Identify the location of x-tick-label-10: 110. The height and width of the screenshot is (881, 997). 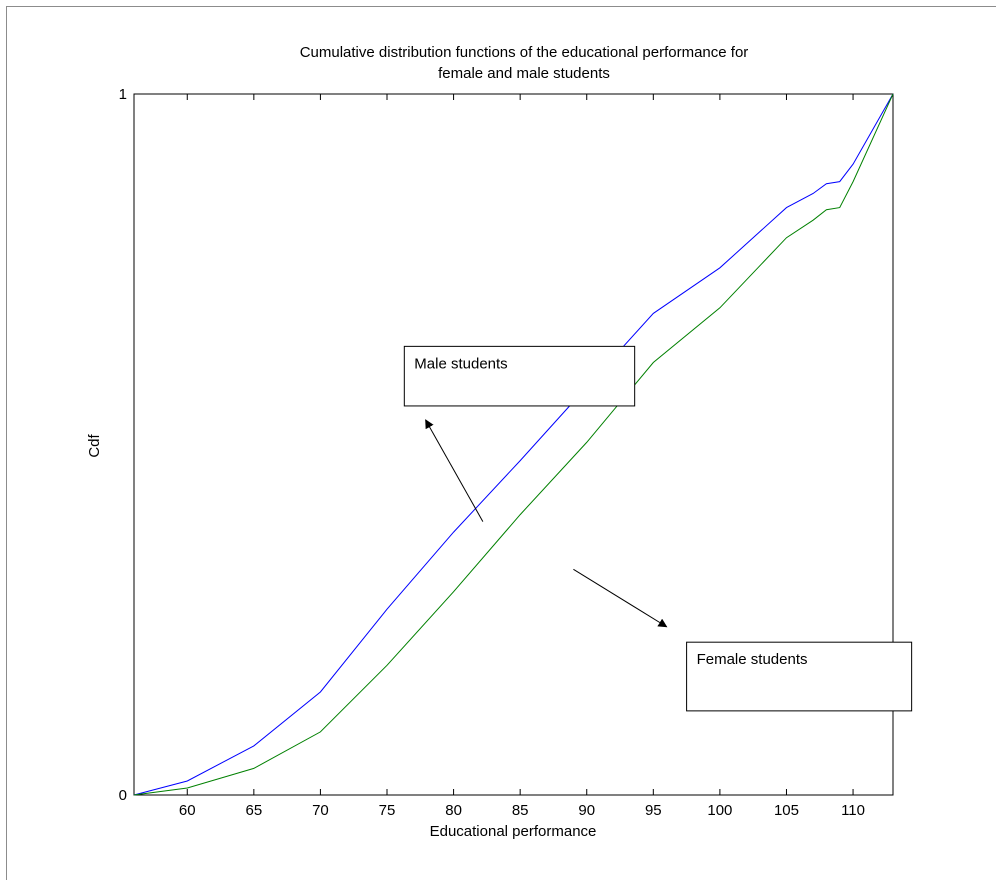
(853, 810).